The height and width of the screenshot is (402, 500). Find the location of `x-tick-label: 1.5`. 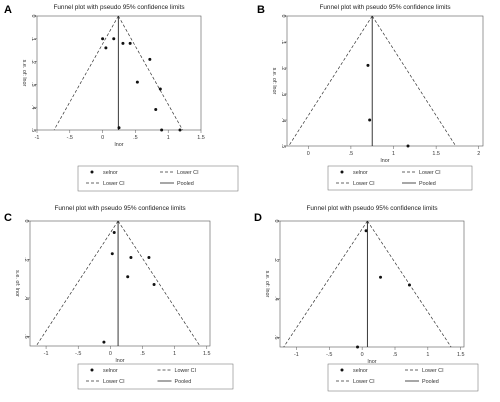

x-tick-label: 1.5 is located at coordinates (201, 138).